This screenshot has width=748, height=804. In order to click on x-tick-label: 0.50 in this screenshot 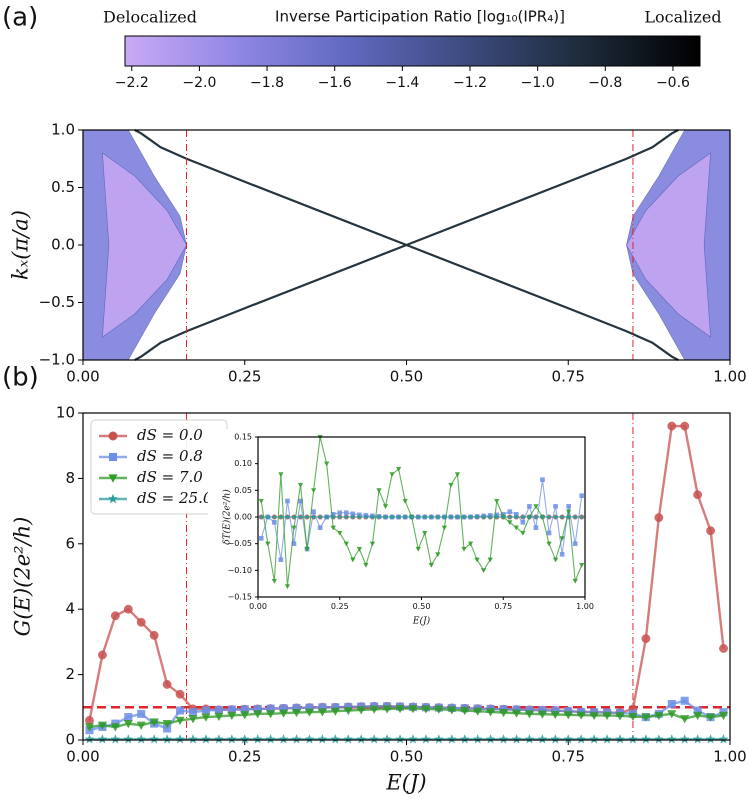, I will do `click(406, 757)`.